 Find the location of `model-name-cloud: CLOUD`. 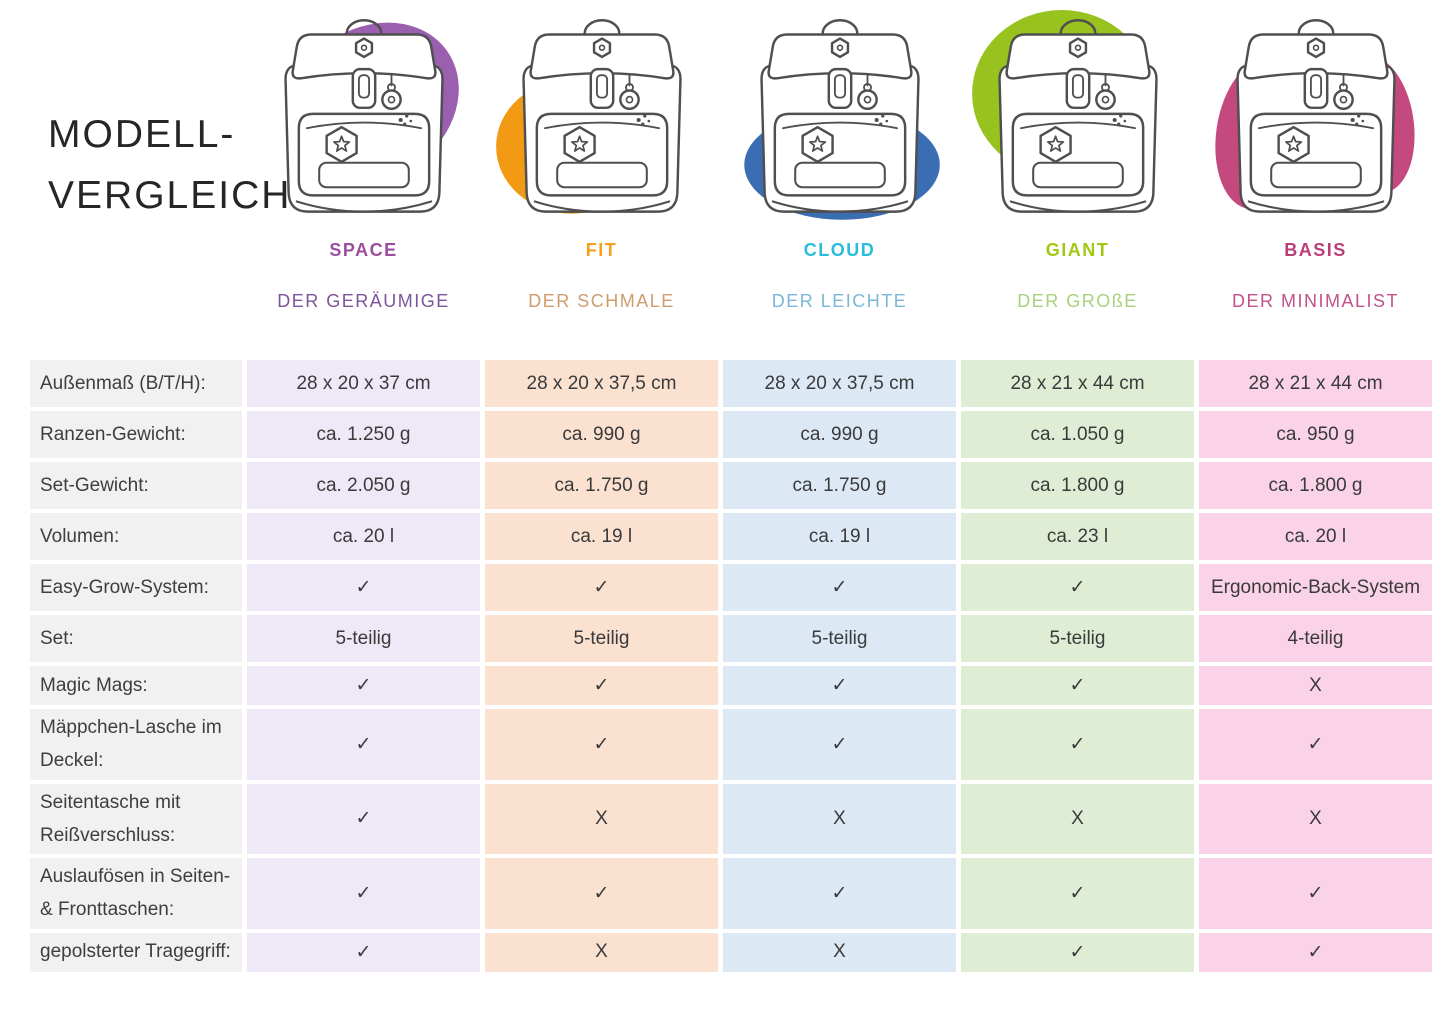

model-name-cloud: CLOUD is located at coordinates (839, 250).